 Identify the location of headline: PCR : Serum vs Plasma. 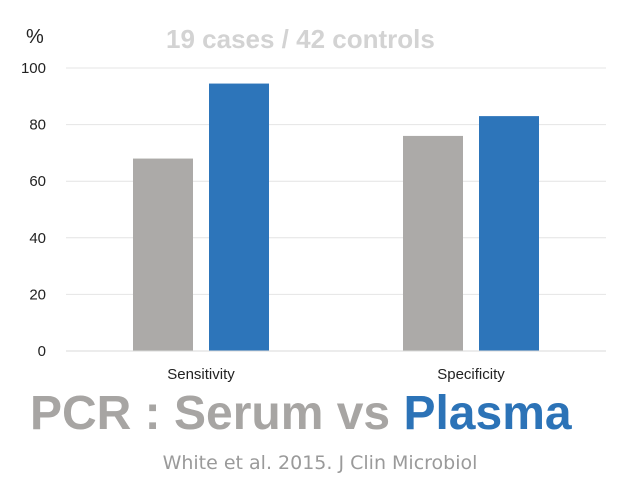
(301, 414).